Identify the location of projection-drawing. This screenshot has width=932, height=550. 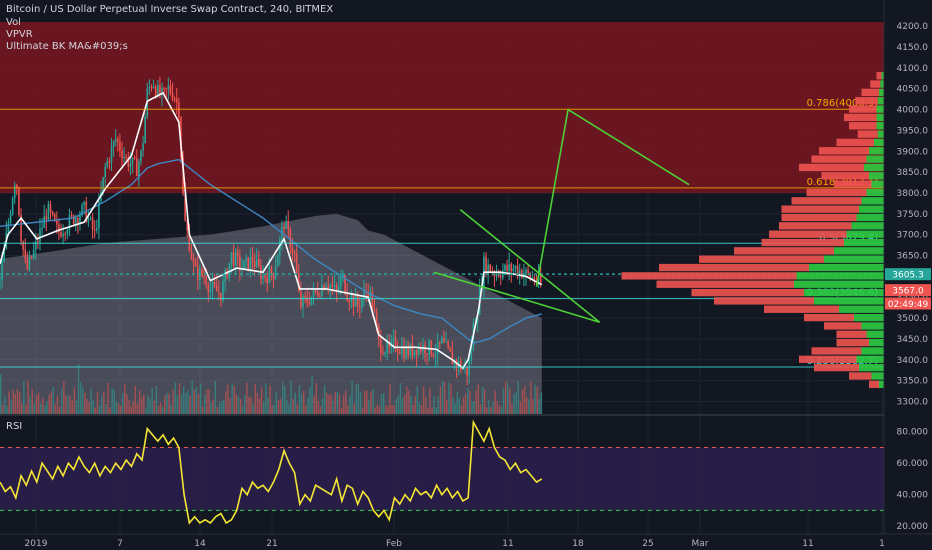
(561, 216).